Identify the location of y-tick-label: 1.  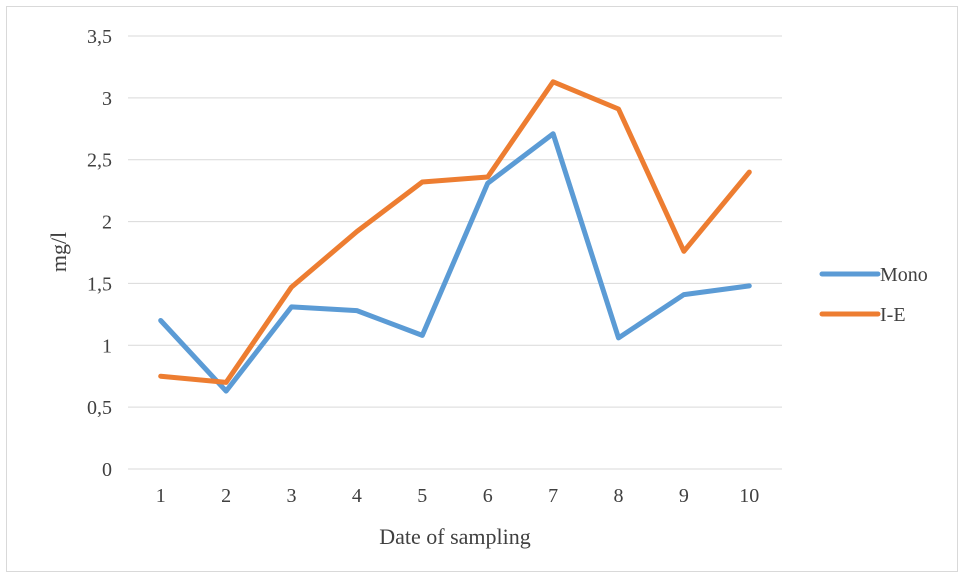
(107, 346).